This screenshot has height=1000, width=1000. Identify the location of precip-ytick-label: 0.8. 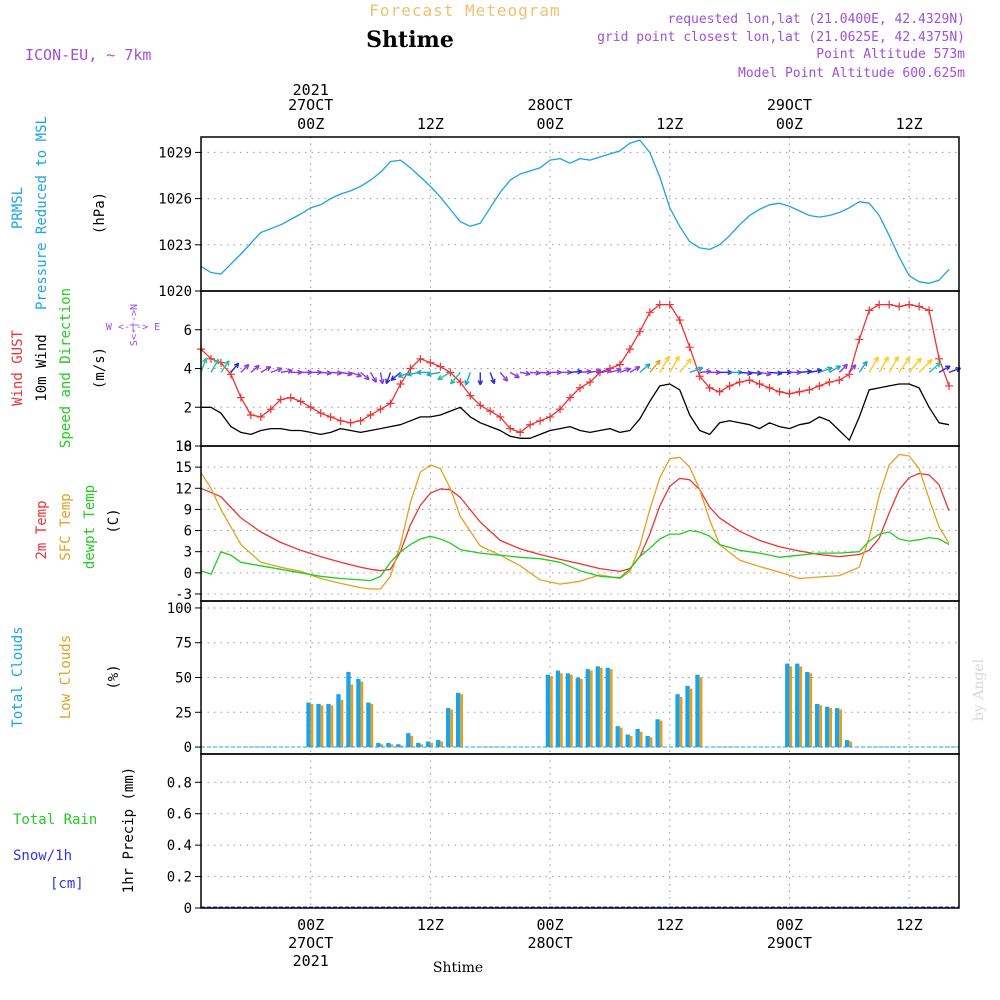
(179, 783).